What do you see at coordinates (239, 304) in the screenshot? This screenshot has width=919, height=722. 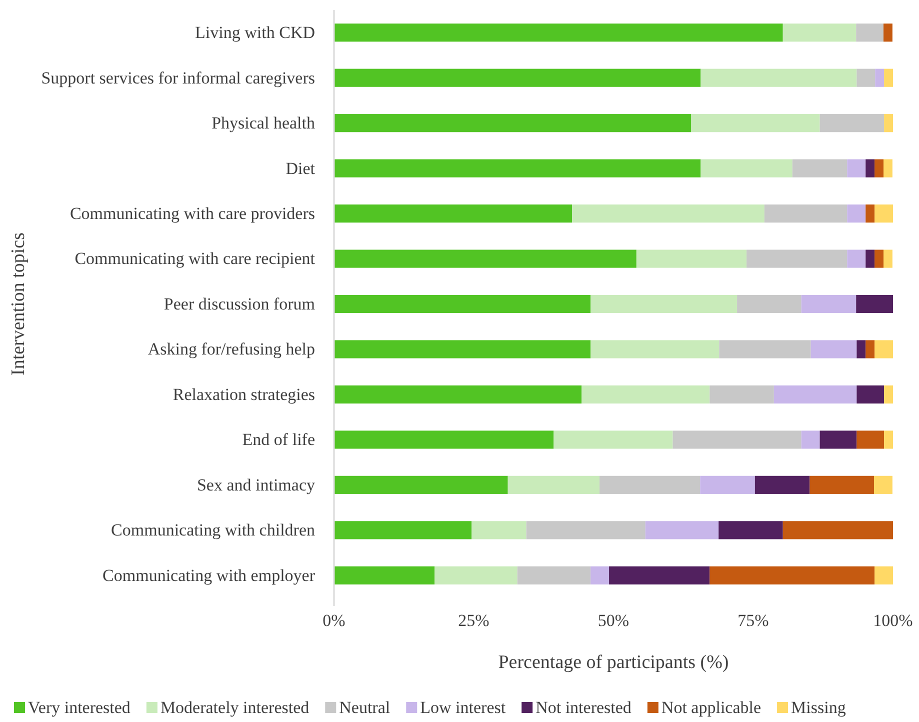 I see `y-tick-label: Peer discussion forum` at bounding box center [239, 304].